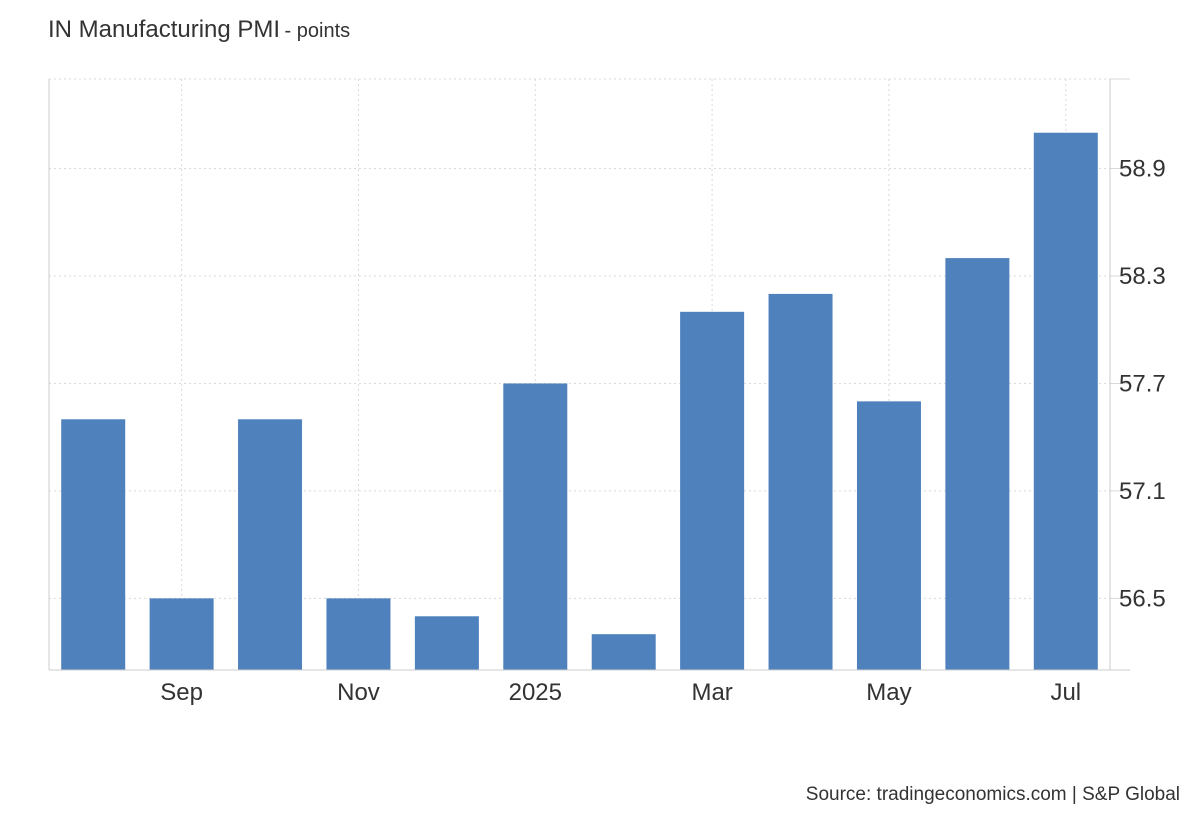 Image resolution: width=1200 pixels, height=820 pixels. I want to click on chart-title: IN Manufacturing PMI - points, so click(199, 30).